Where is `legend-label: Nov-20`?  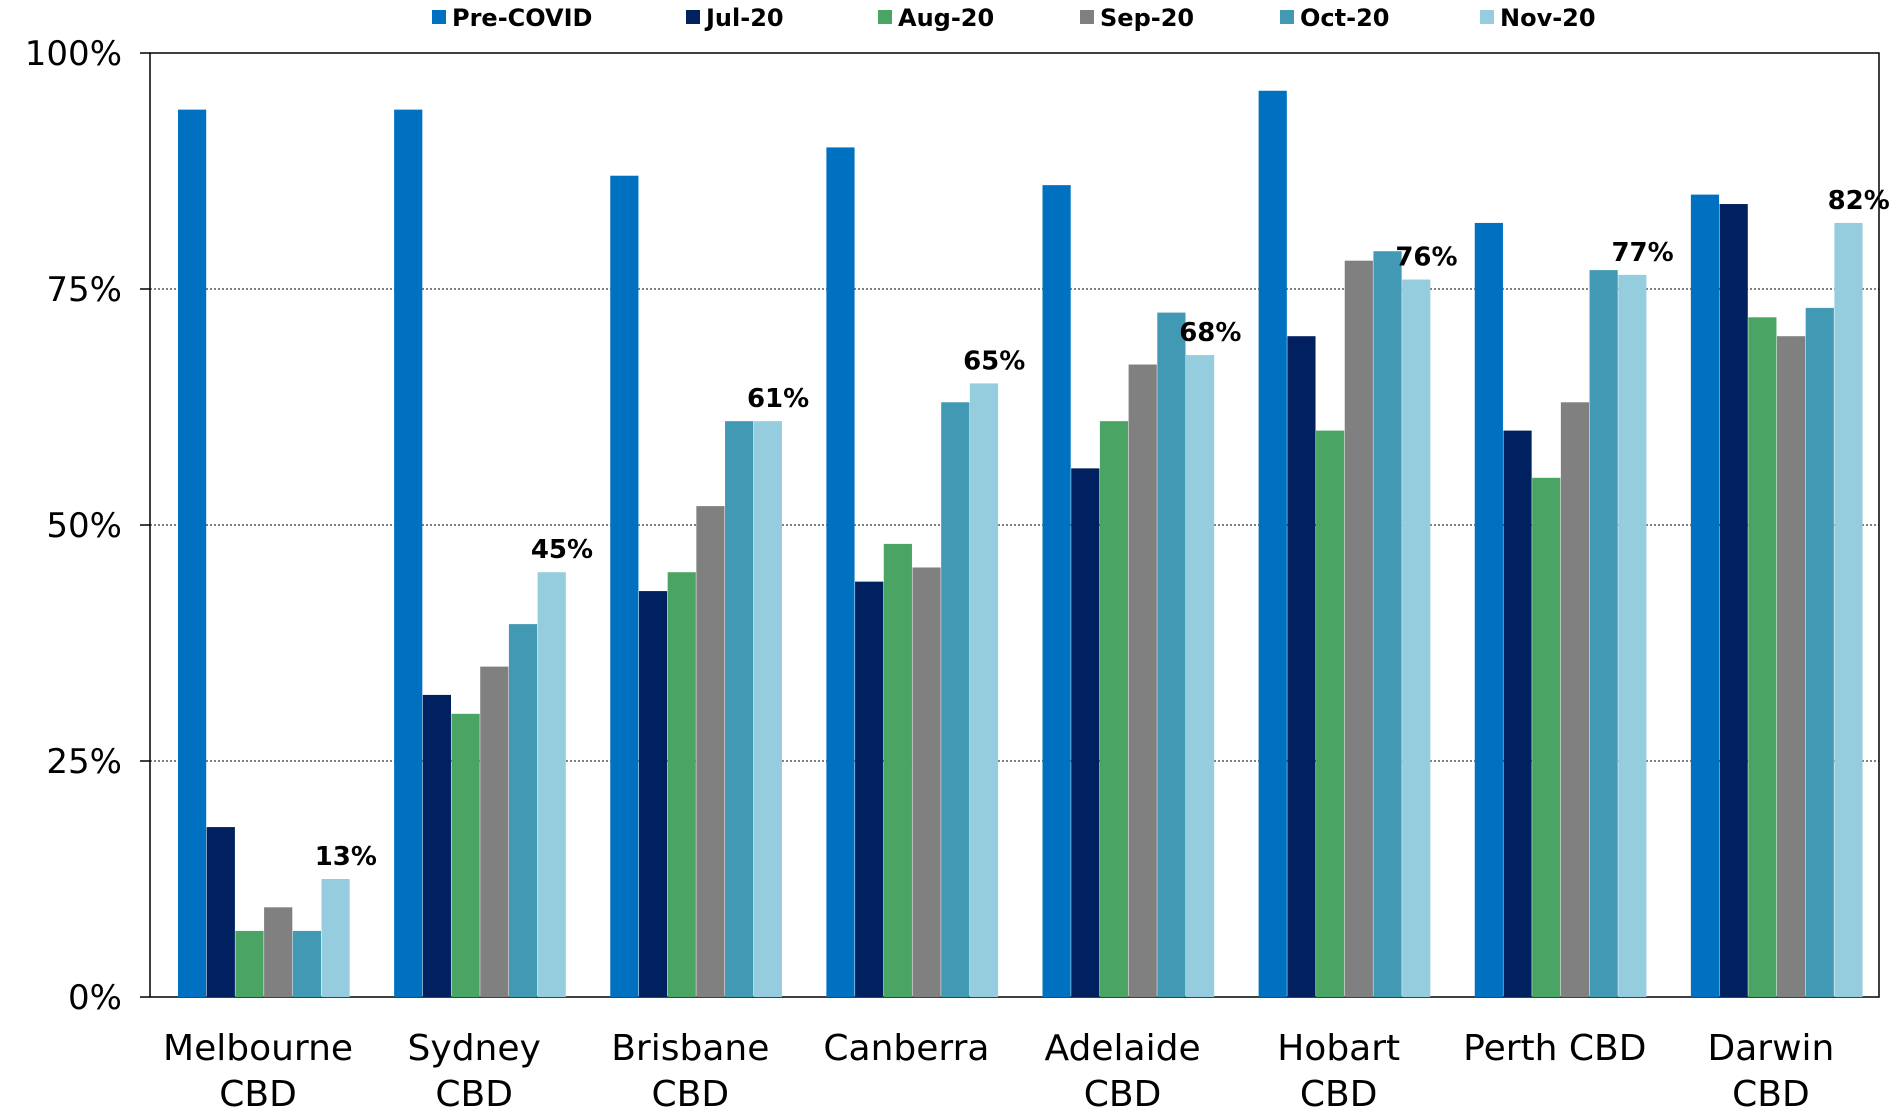
legend-label: Nov-20 is located at coordinates (1548, 18).